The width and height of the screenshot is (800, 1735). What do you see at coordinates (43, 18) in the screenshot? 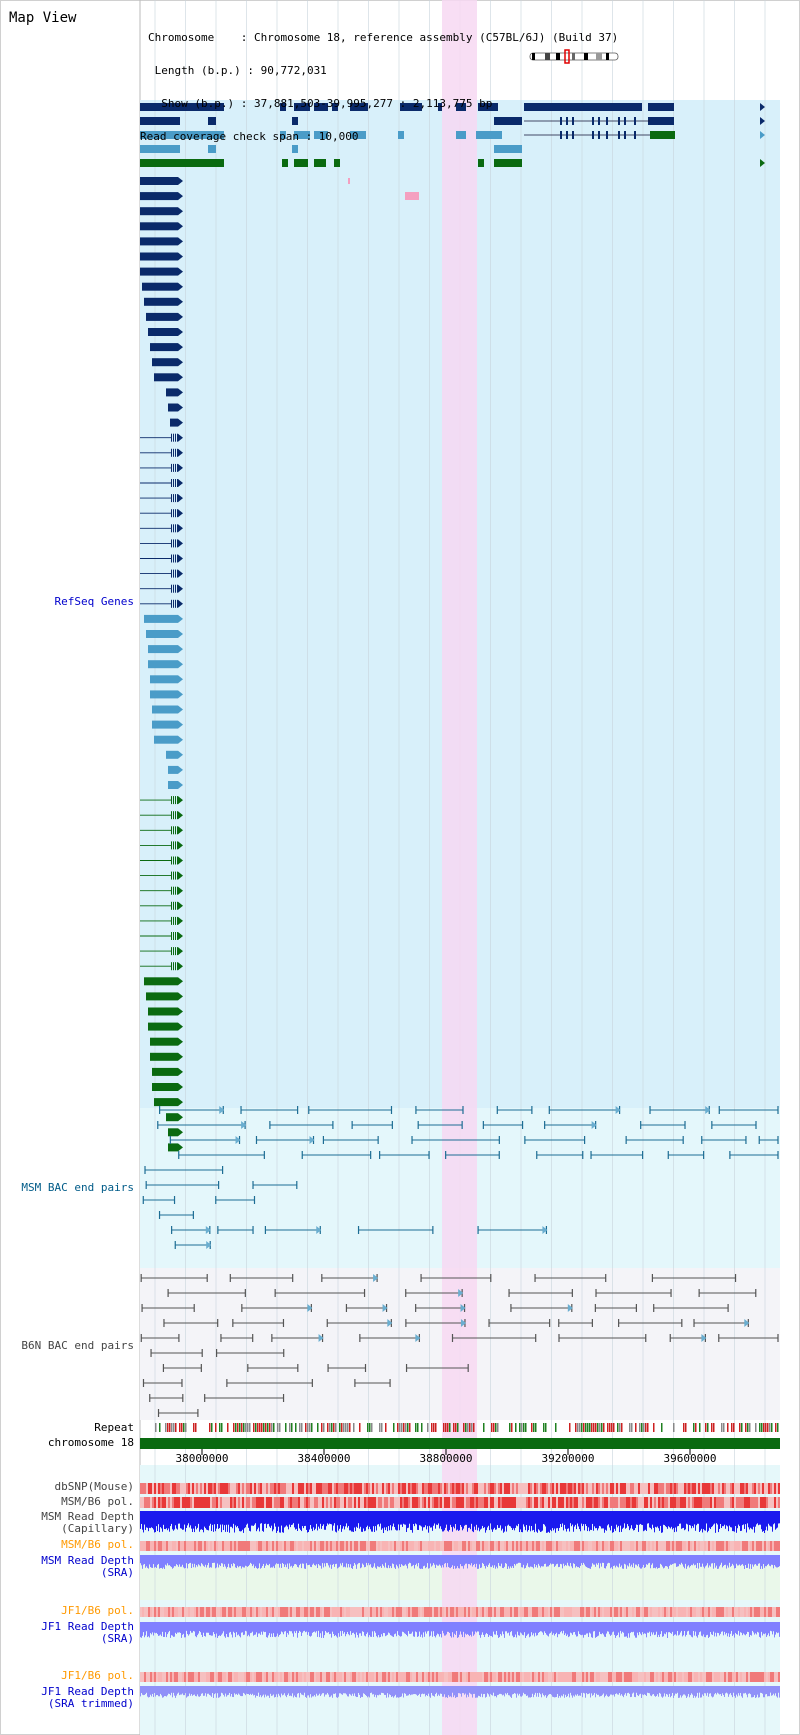
I see `page-title: Map View` at bounding box center [43, 18].